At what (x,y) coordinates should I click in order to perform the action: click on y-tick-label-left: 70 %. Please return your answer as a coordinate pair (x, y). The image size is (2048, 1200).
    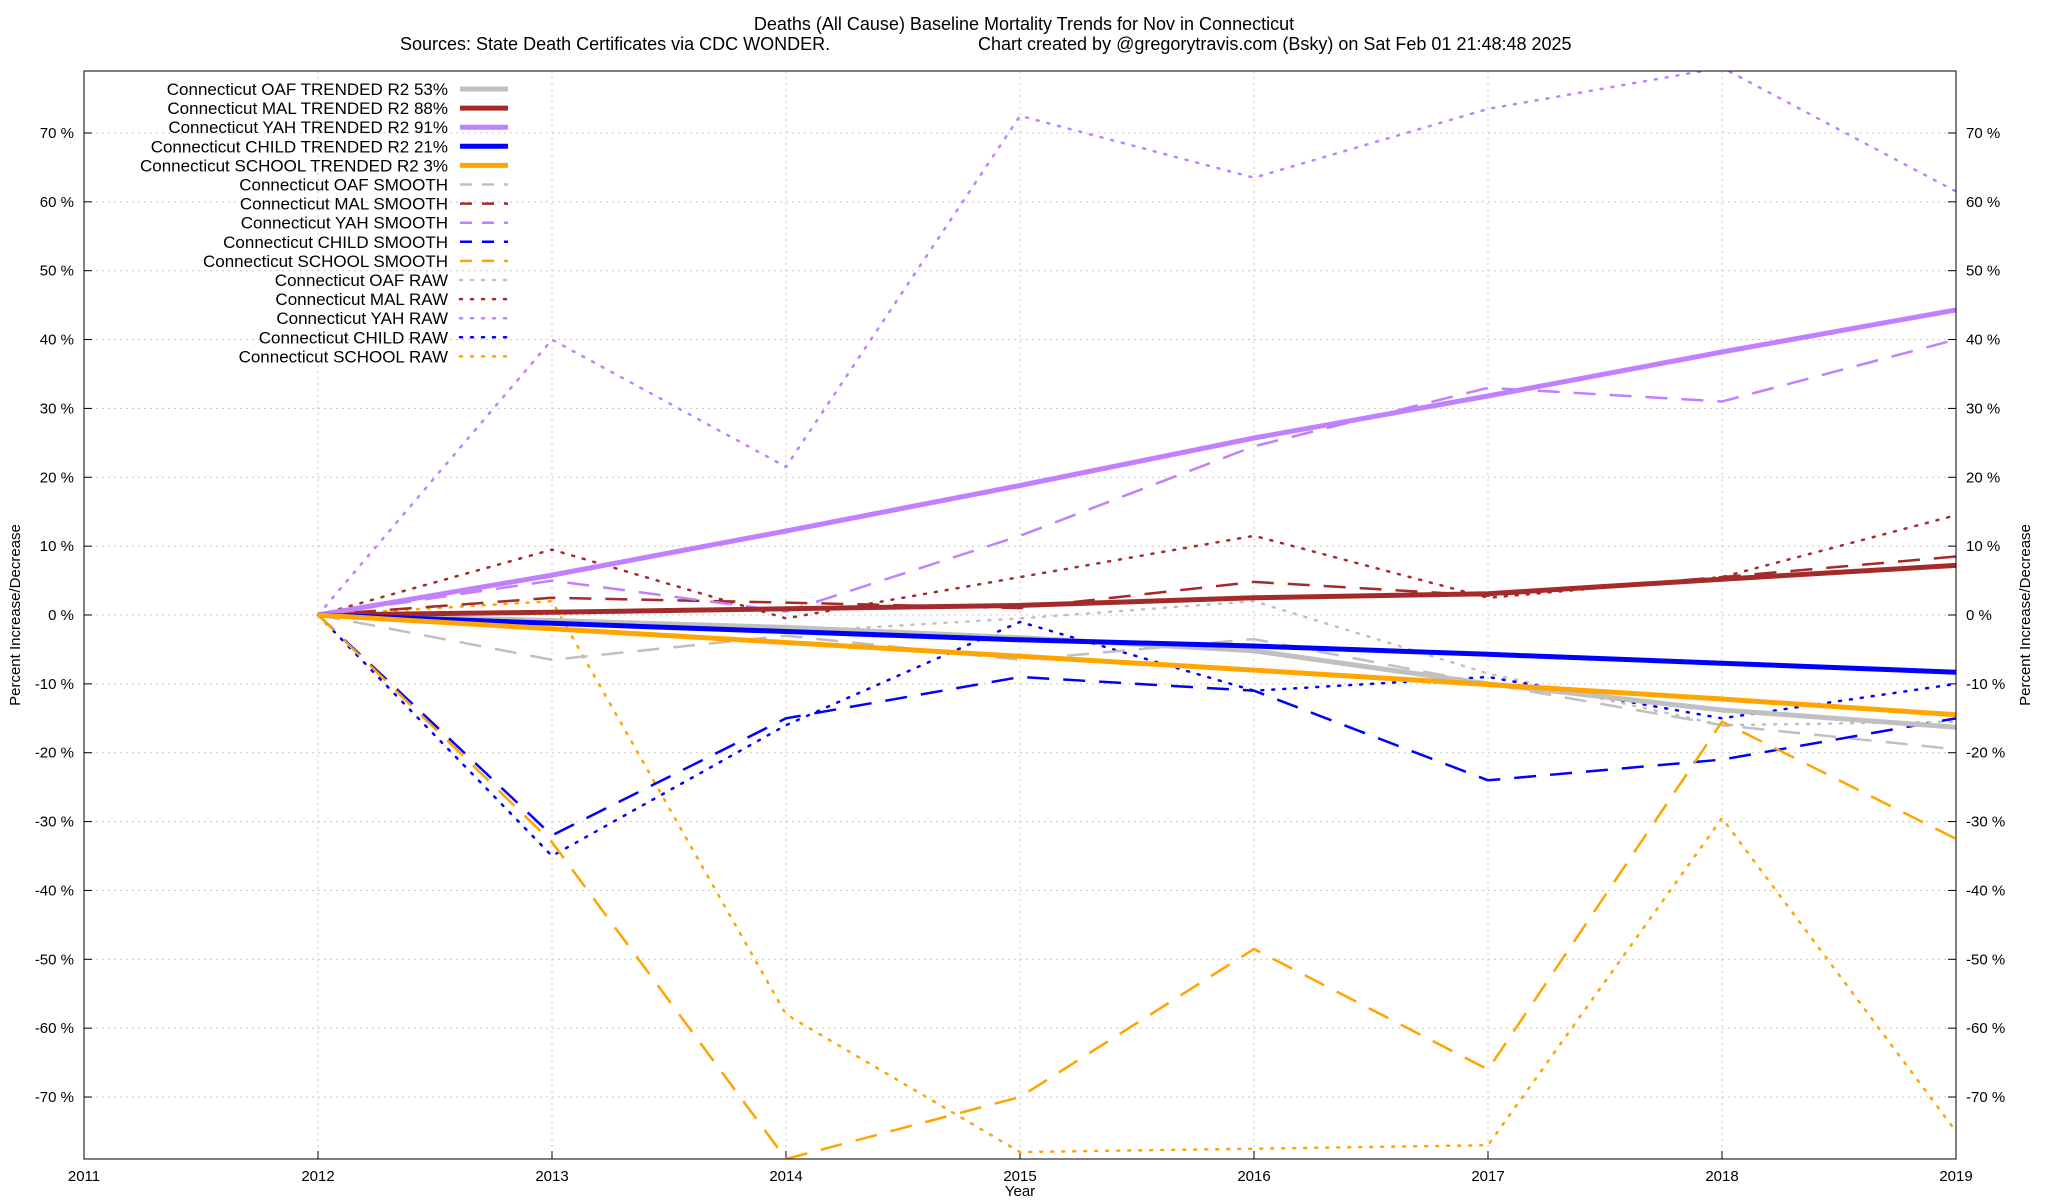
    Looking at the image, I should click on (57, 133).